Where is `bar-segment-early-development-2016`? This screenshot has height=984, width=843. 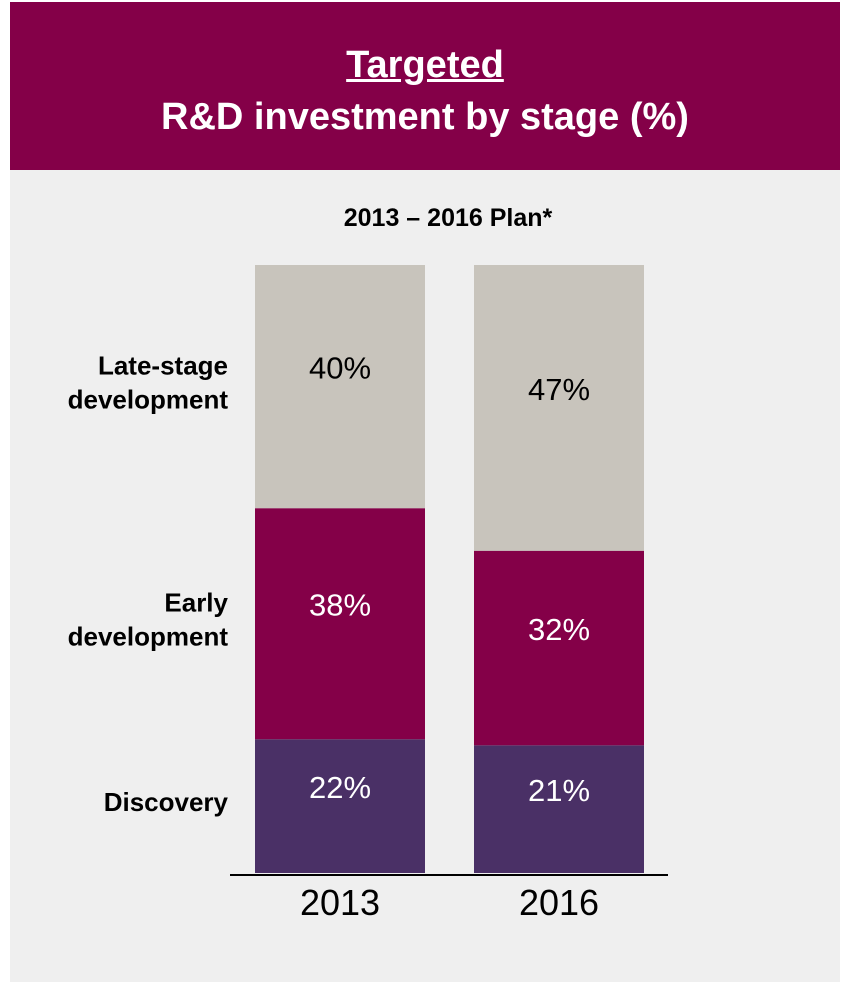
bar-segment-early-development-2016 is located at coordinates (559, 648).